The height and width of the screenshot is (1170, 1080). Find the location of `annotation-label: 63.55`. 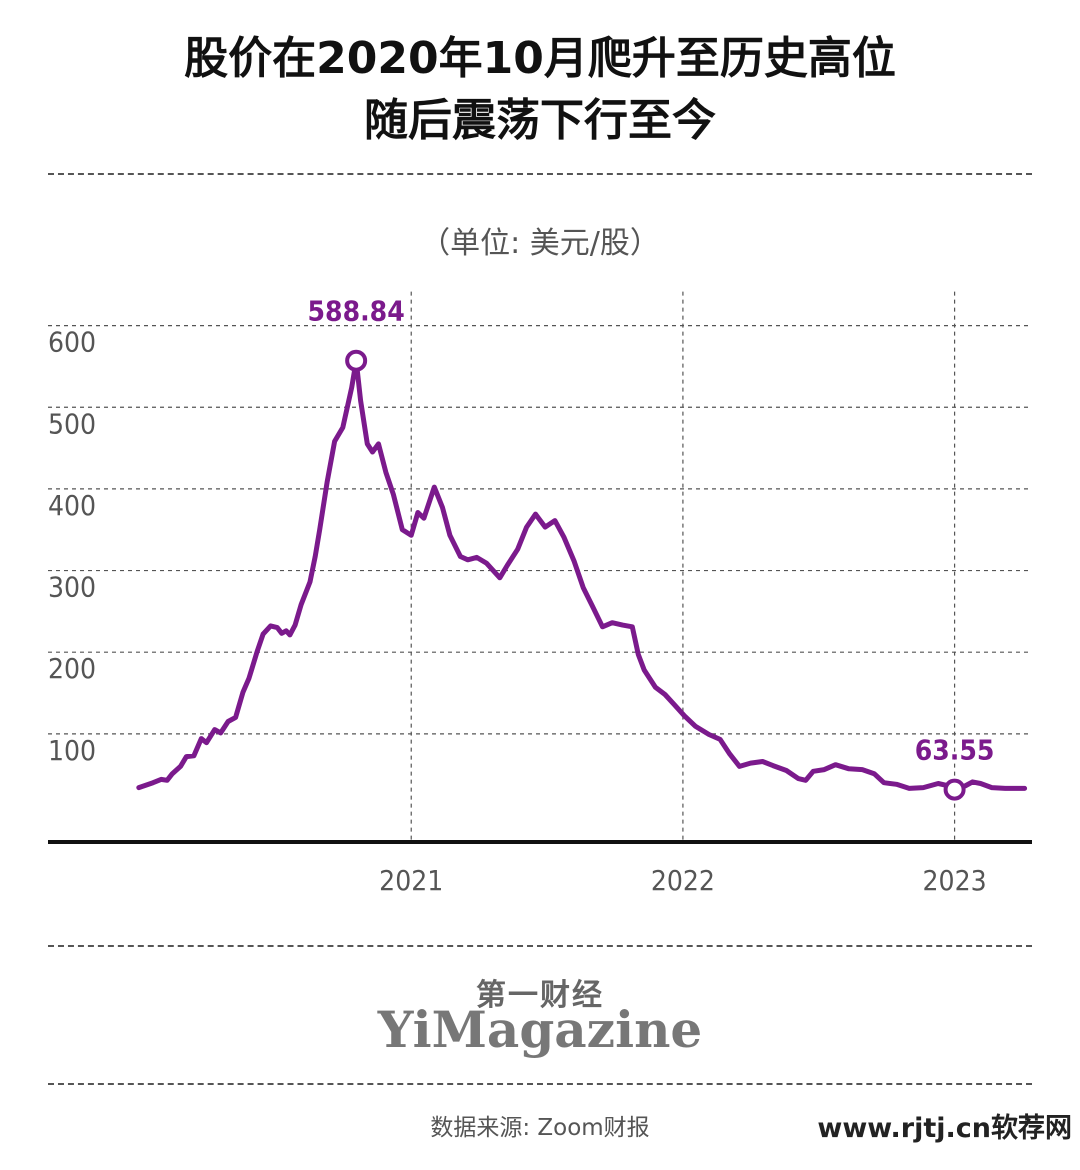

annotation-label: 63.55 is located at coordinates (955, 750).